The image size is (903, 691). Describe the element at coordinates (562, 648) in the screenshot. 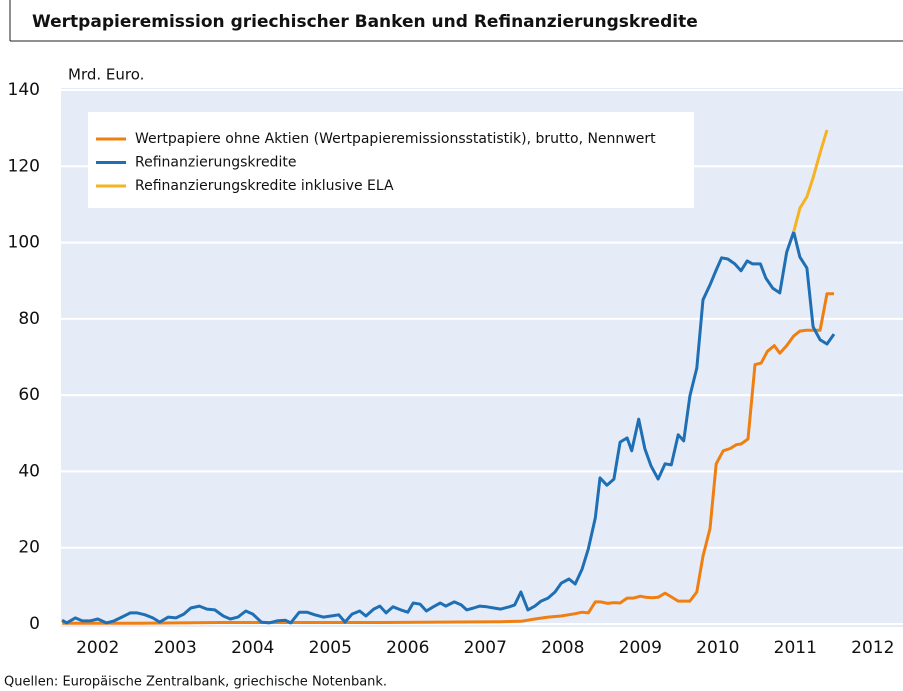

I see `x-tick-label: 2008` at that location.